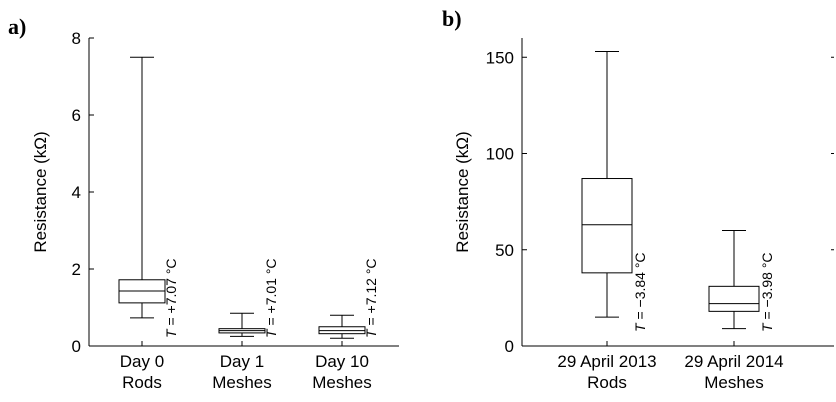 The height and width of the screenshot is (402, 836). I want to click on panel-b-ytick-label: 150, so click(500, 57).